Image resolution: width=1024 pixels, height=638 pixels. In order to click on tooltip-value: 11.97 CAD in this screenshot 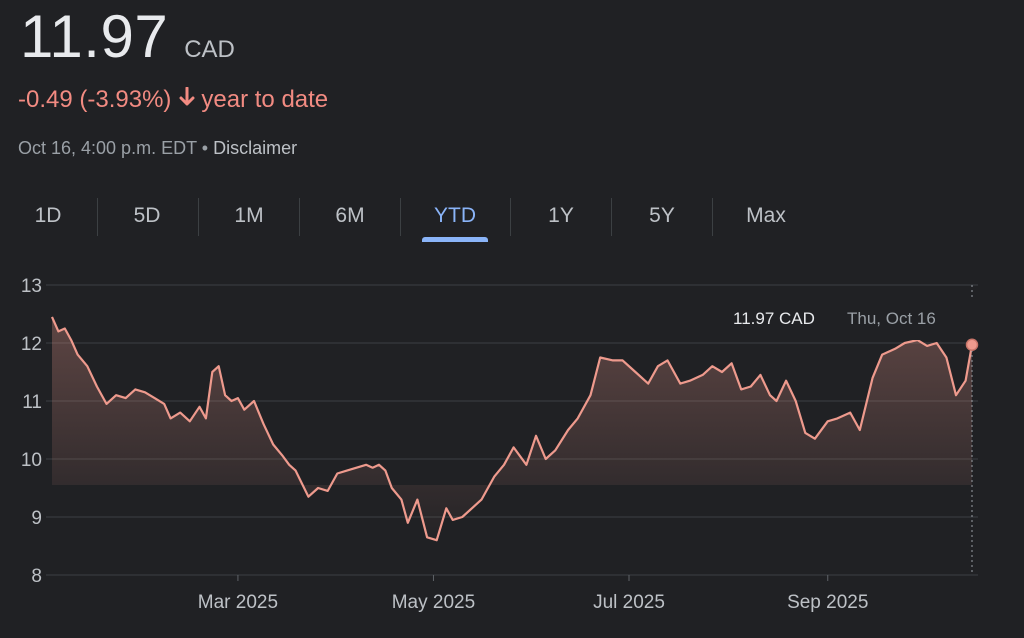, I will do `click(774, 318)`.